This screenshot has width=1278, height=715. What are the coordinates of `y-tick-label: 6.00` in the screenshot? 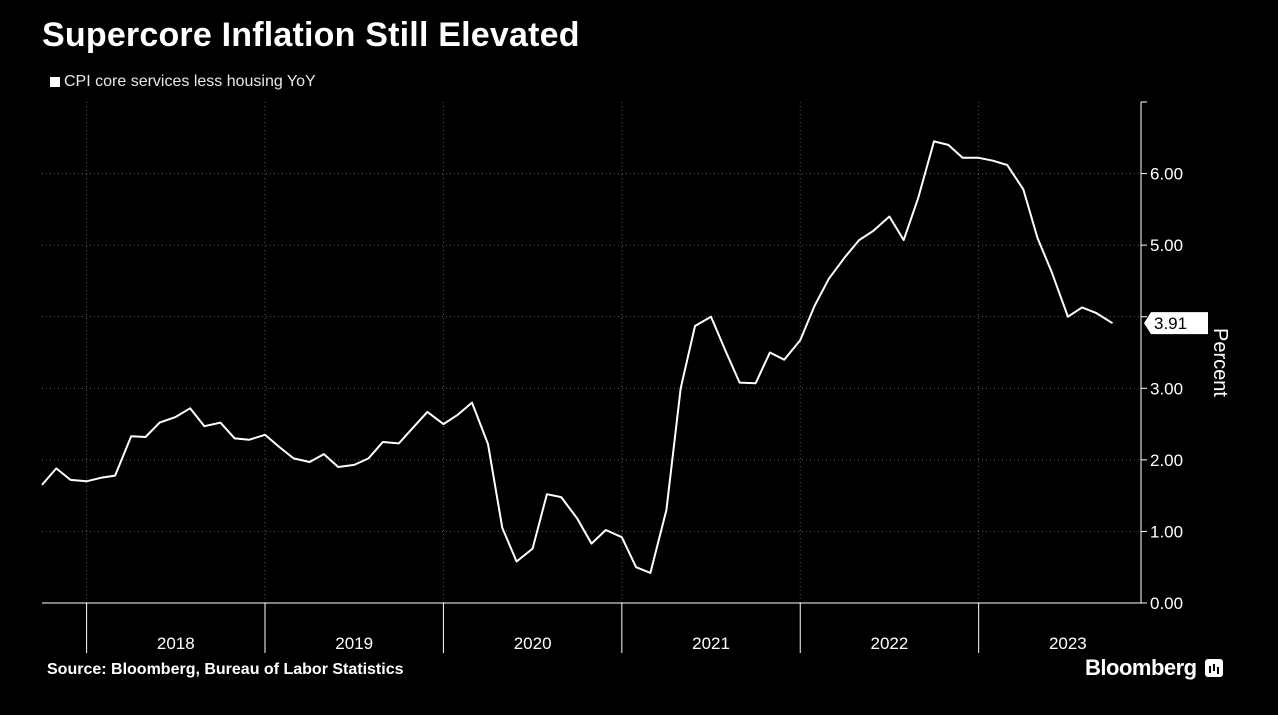 It's located at (1166, 174).